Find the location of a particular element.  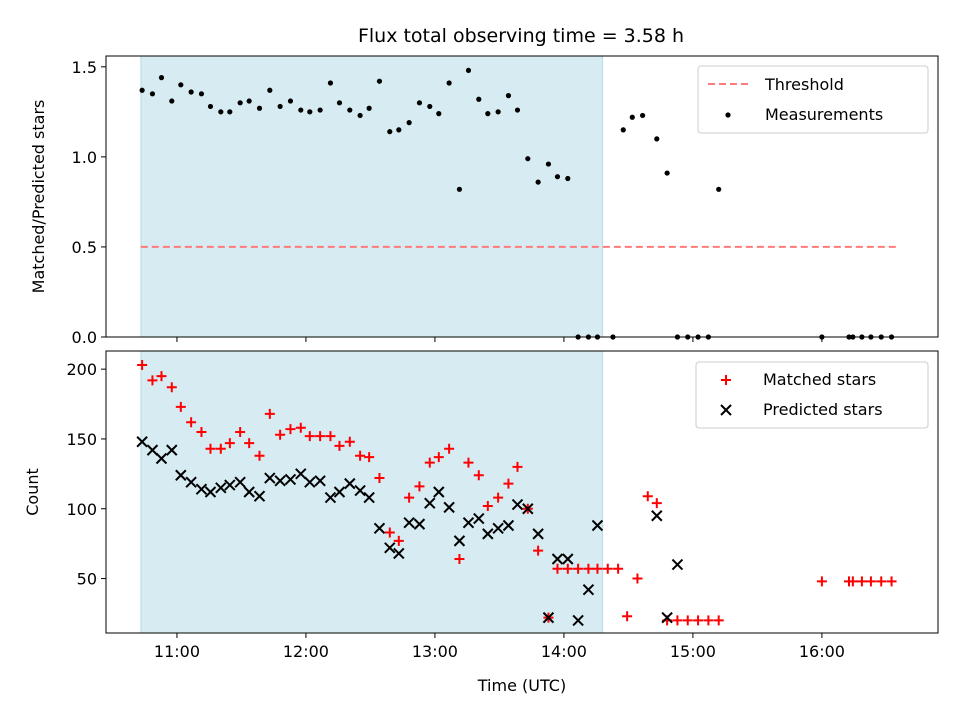

count-legend: Matched stars Predicted stars is located at coordinates (812, 395).